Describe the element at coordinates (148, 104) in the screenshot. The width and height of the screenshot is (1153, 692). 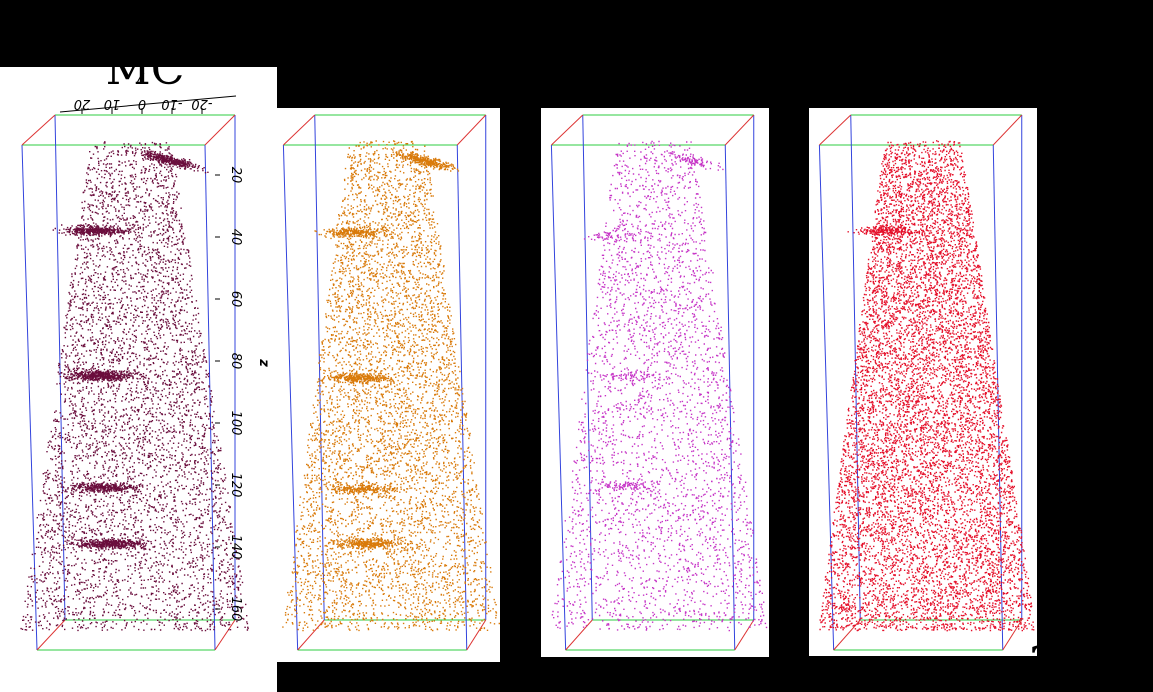
I see `y-axis-line` at that location.